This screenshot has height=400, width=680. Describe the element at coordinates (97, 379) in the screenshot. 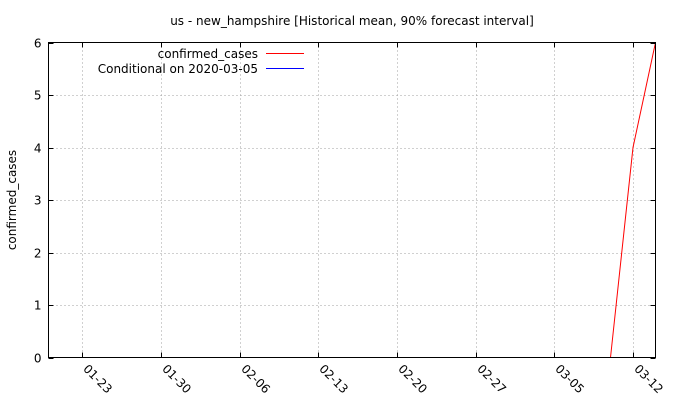

I see `x-tick-label: 01-23` at that location.